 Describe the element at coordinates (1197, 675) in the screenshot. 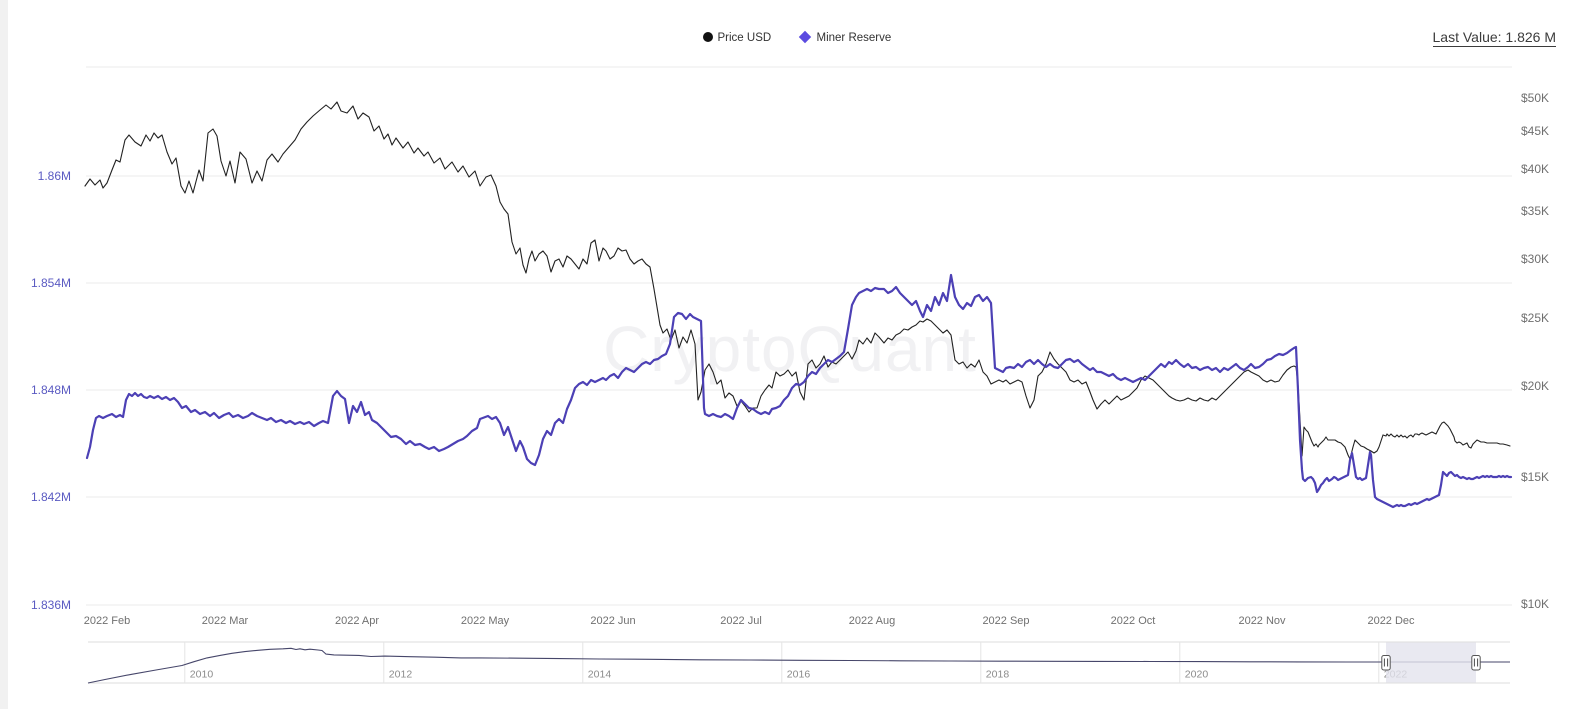

I see `svg-text: 2020` at that location.